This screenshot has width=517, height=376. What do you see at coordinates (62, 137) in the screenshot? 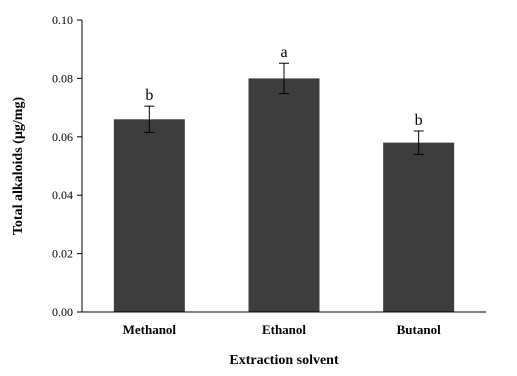
I see `y-tick-label: 0.06` at bounding box center [62, 137].